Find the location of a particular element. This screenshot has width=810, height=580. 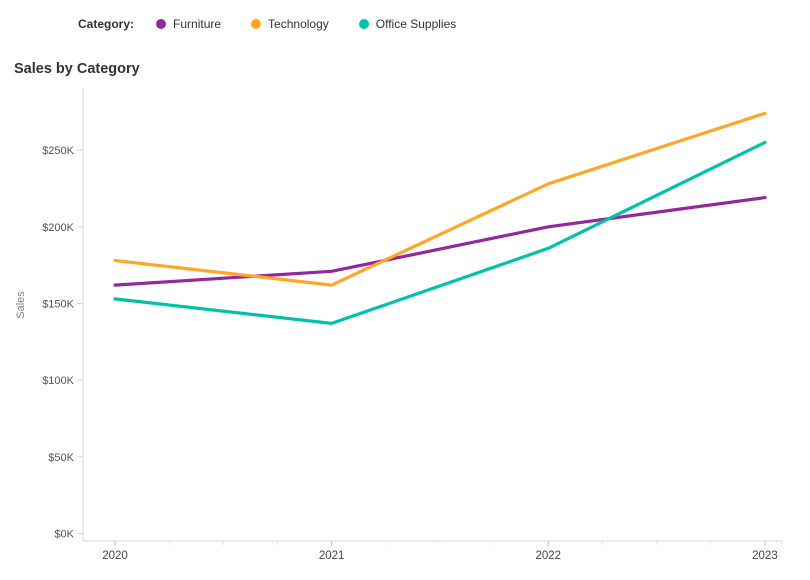

series-line-furniture is located at coordinates (440, 241).